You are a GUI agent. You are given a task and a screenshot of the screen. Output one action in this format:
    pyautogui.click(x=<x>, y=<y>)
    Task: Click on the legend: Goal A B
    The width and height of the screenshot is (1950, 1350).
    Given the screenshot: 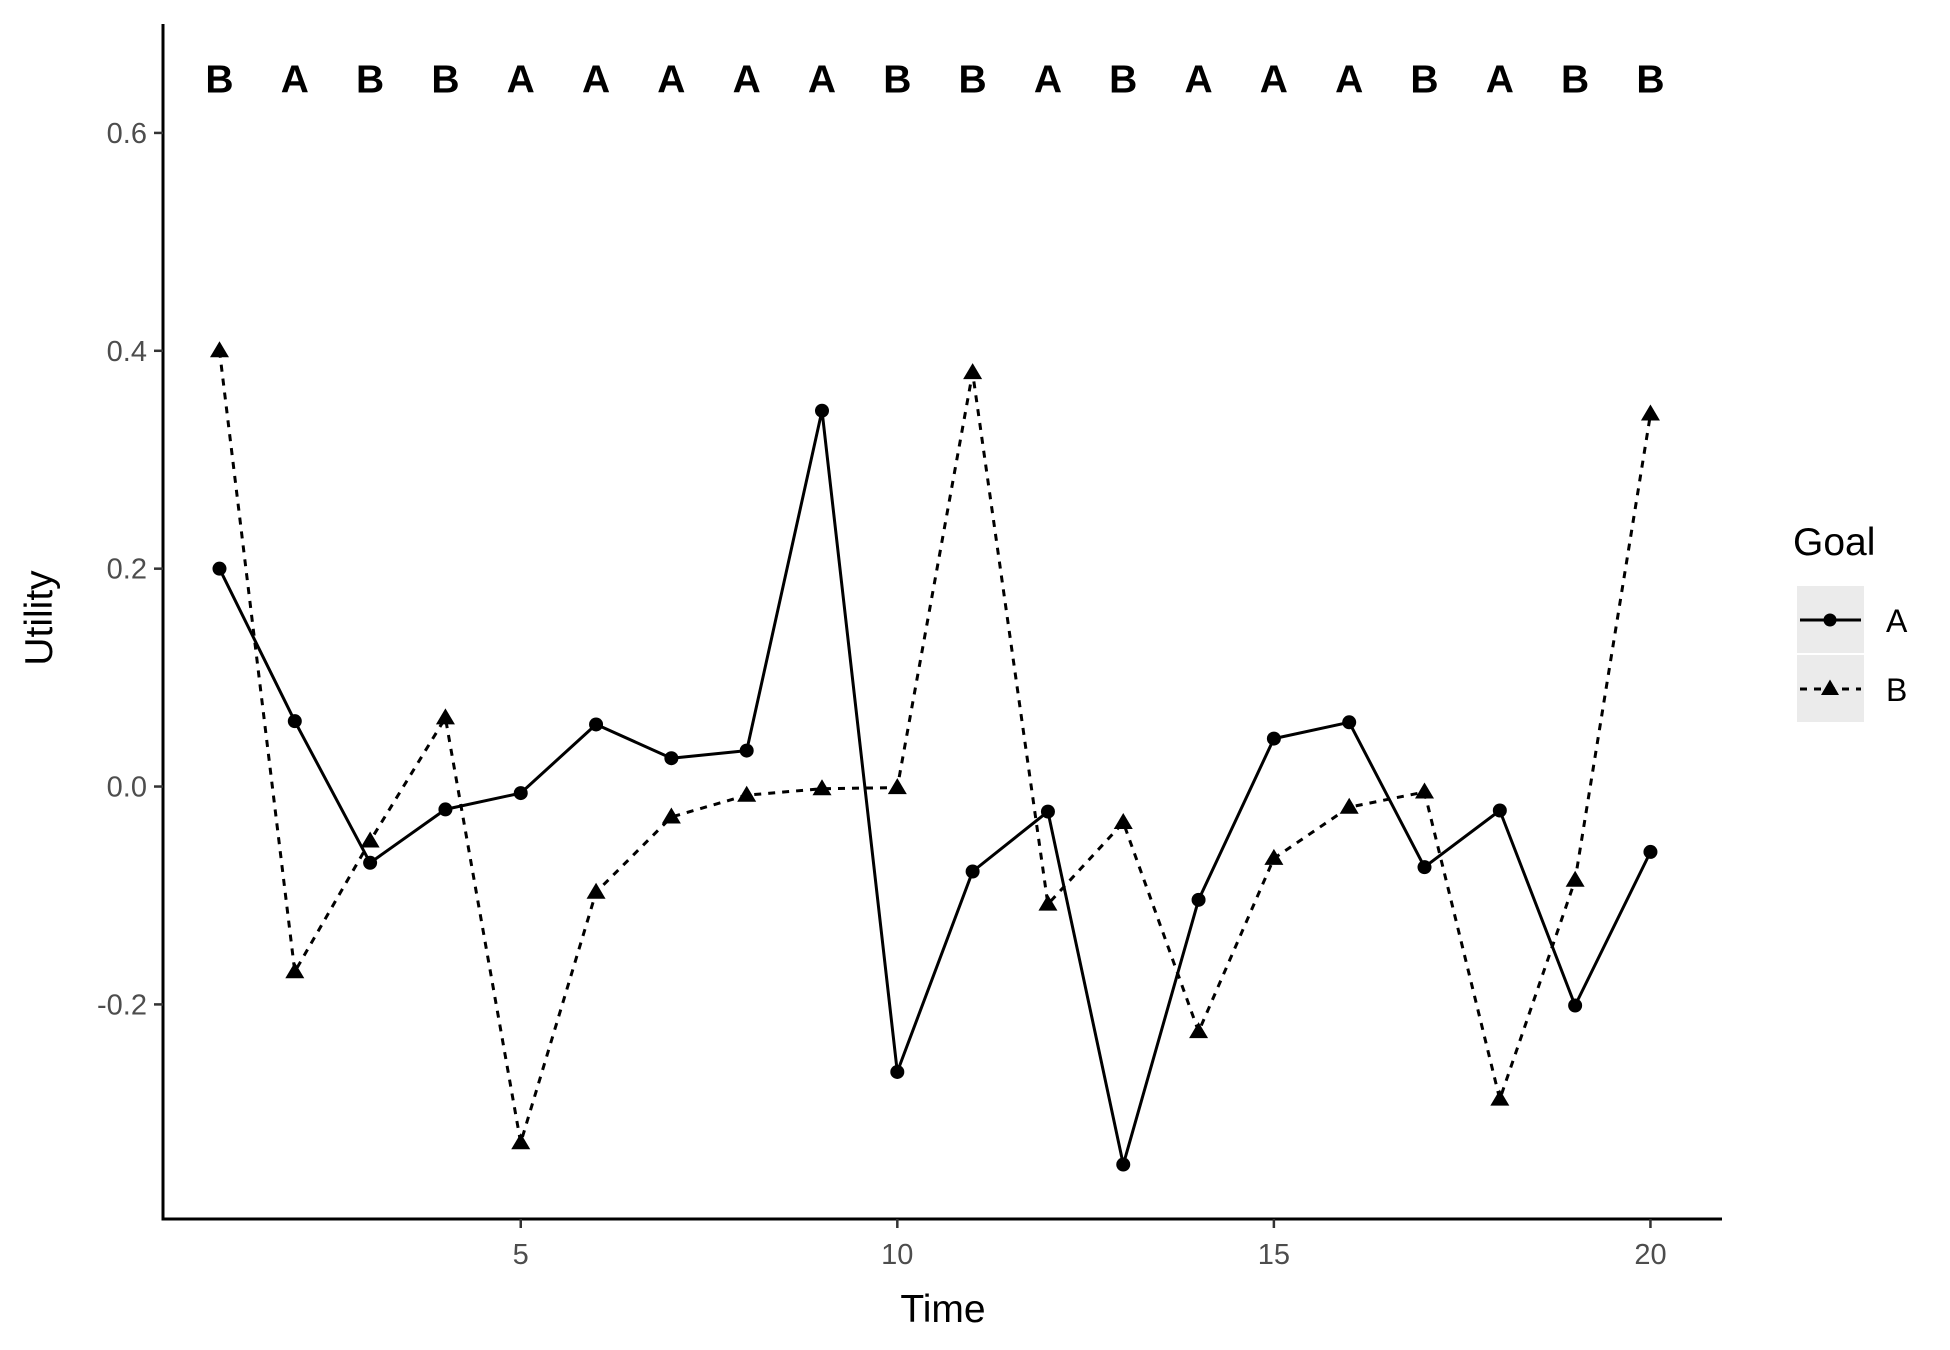 What is the action you would take?
    pyautogui.click(x=1850, y=621)
    